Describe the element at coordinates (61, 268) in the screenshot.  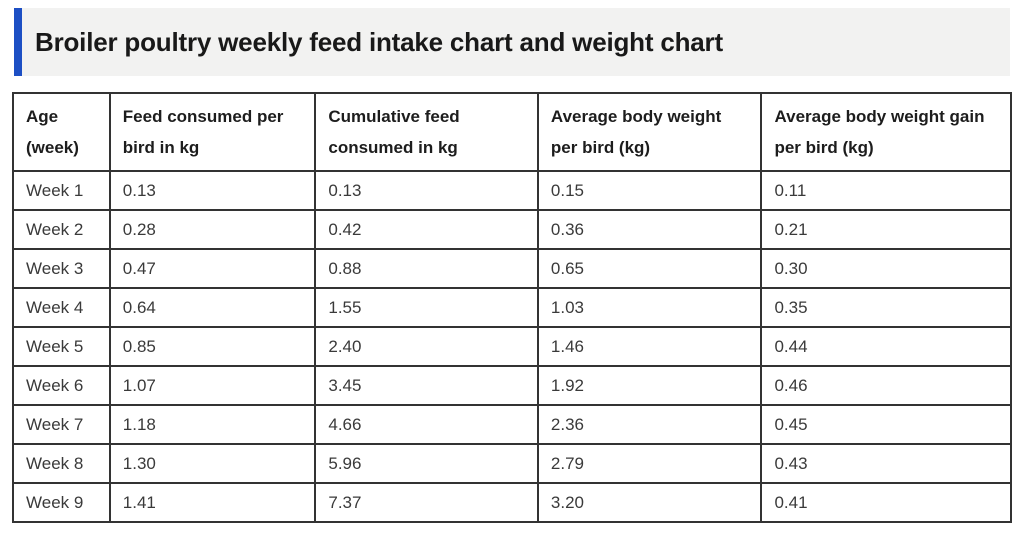
I see `week-cell: Week 3` at that location.